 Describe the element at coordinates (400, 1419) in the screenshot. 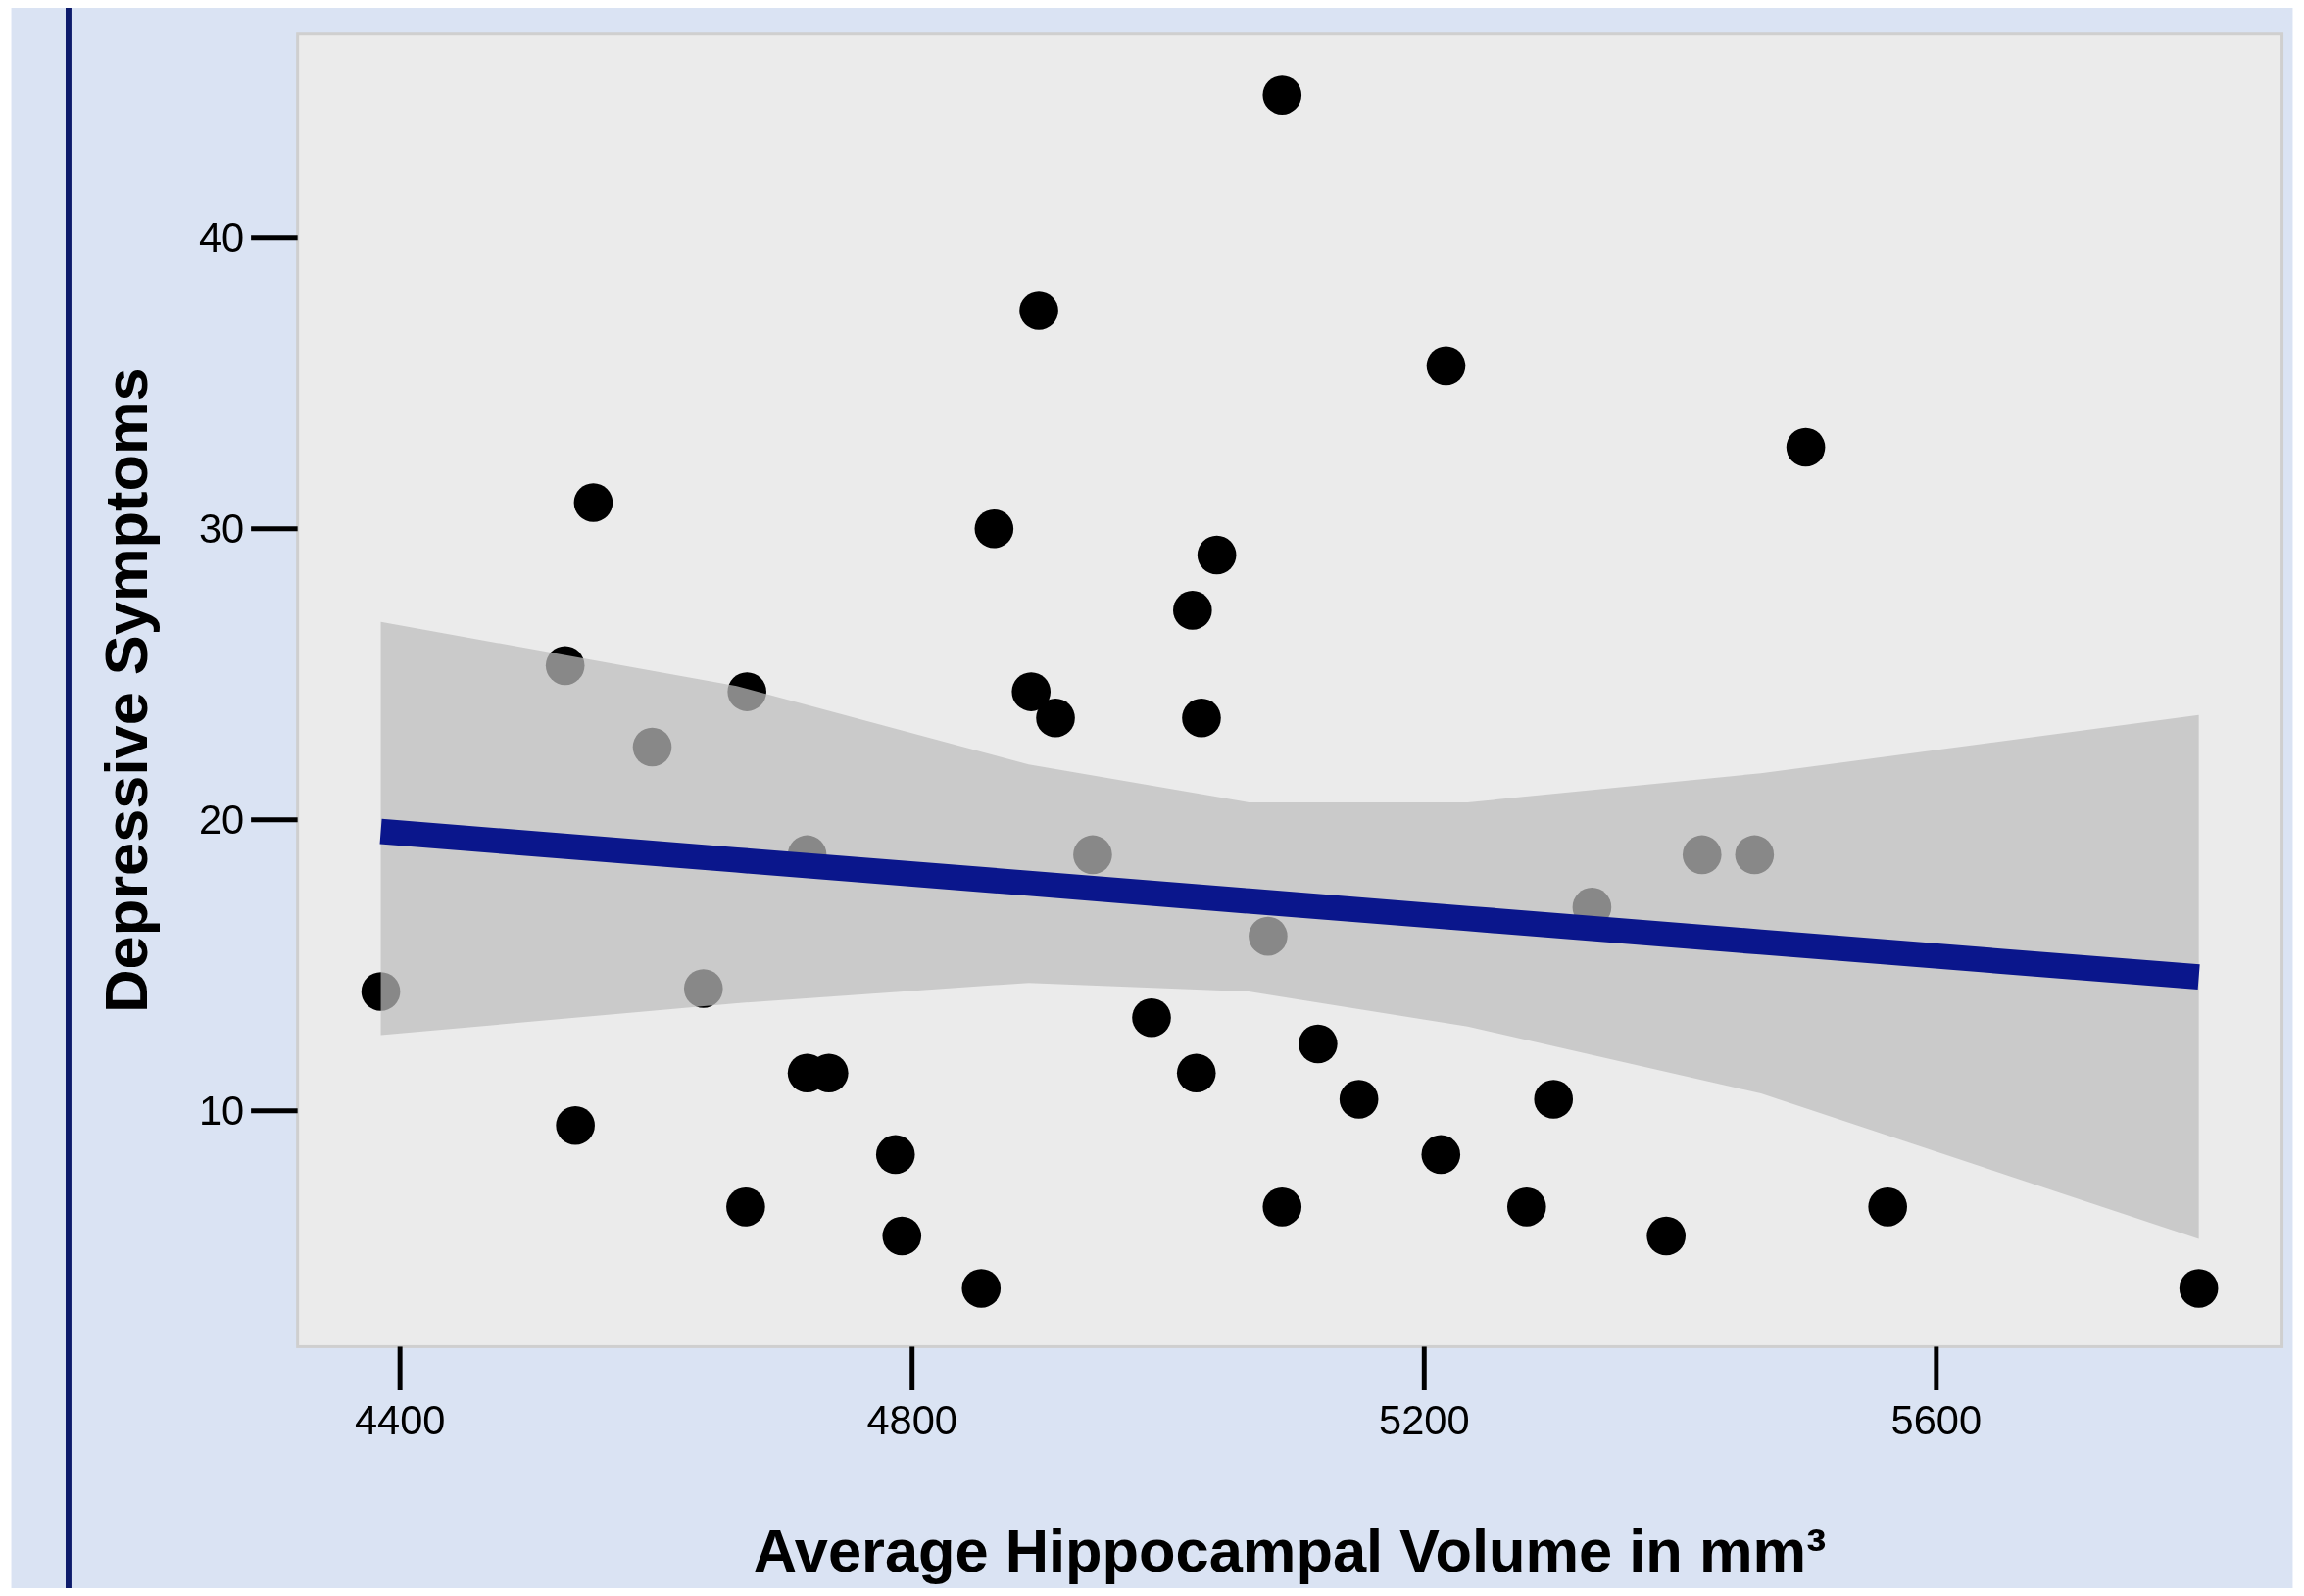

I see `x-tick-label: 4400` at that location.